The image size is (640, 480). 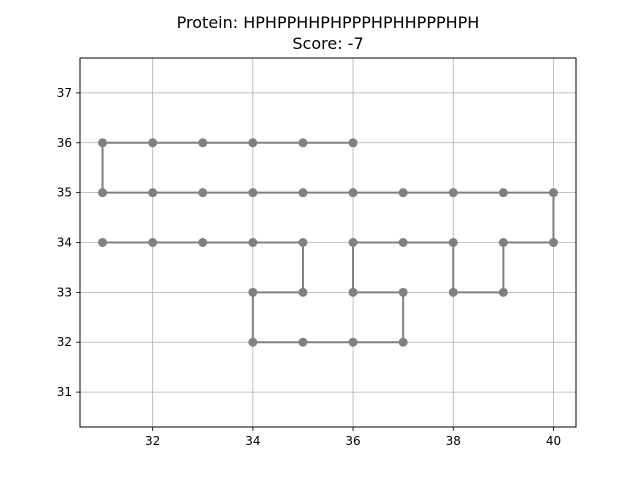 I want to click on chart-subtitle: Score: -7, so click(x=327, y=43).